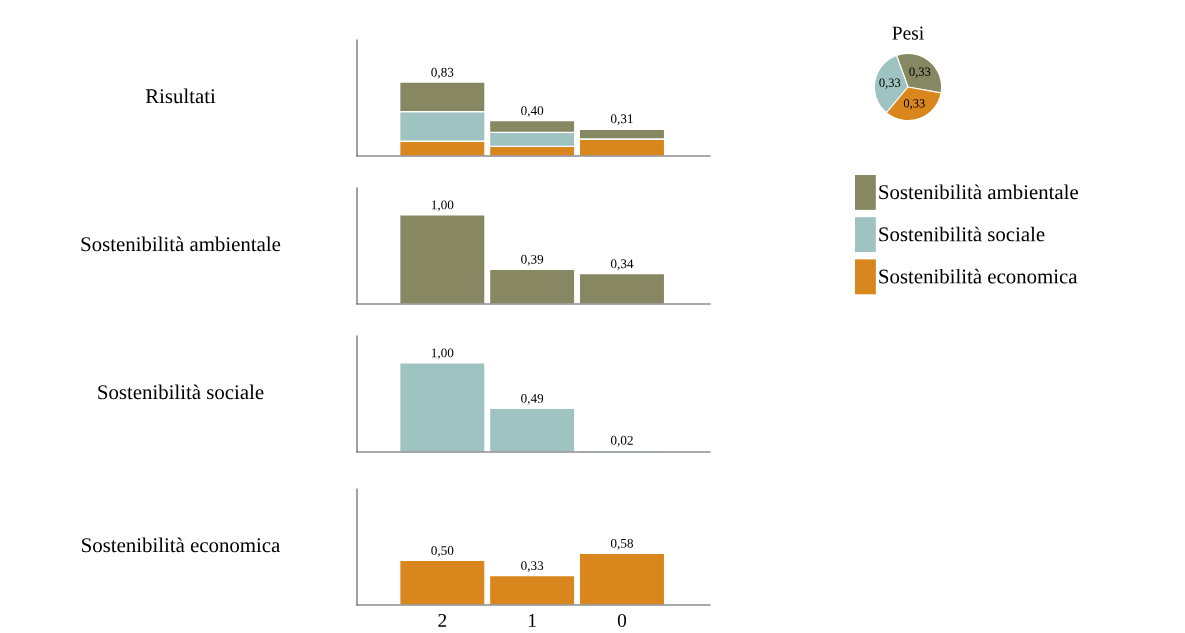 This screenshot has width=1185, height=633. I want to click on x-tick-label: 1, so click(532, 620).